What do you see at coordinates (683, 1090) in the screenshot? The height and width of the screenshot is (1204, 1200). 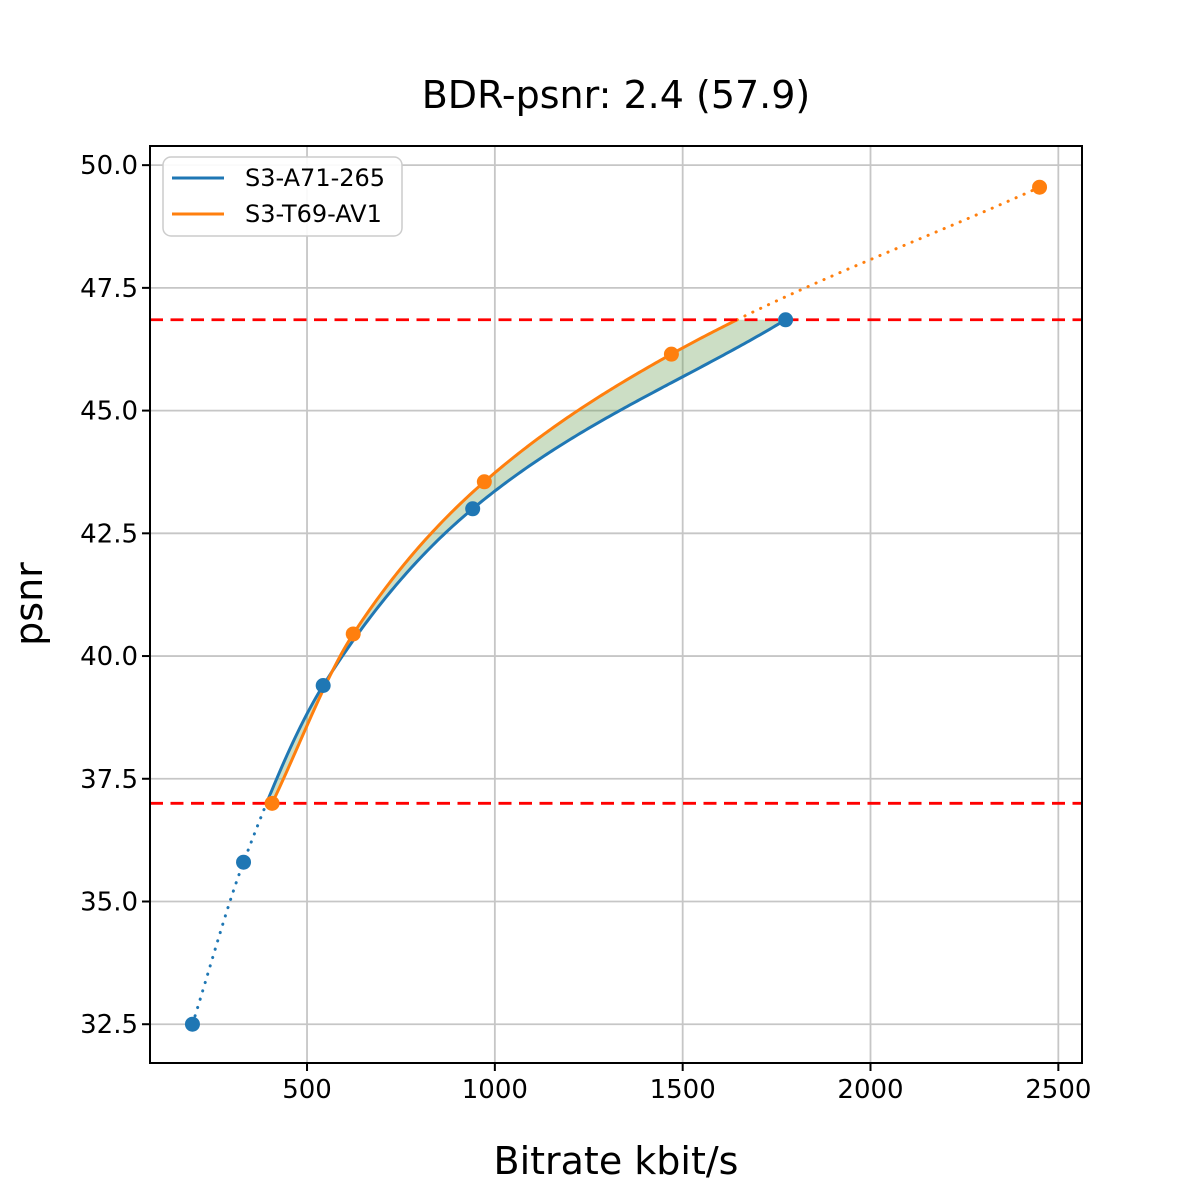 I see `x-tick-label: 1500` at bounding box center [683, 1090].